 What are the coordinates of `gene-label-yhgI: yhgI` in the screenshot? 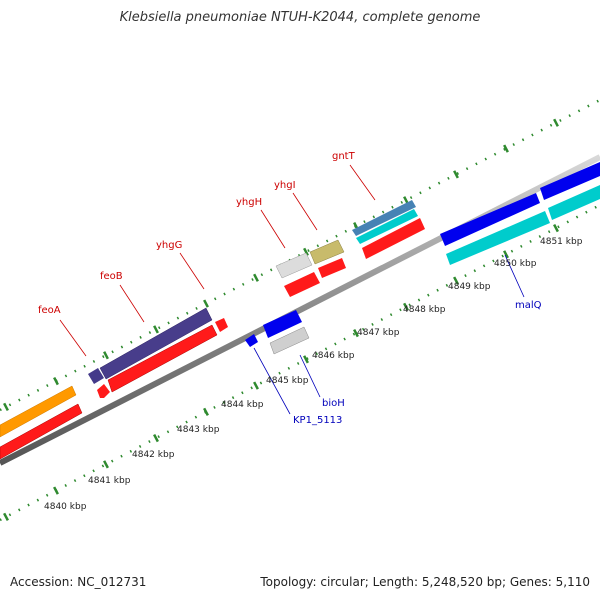 It's located at (285, 185).